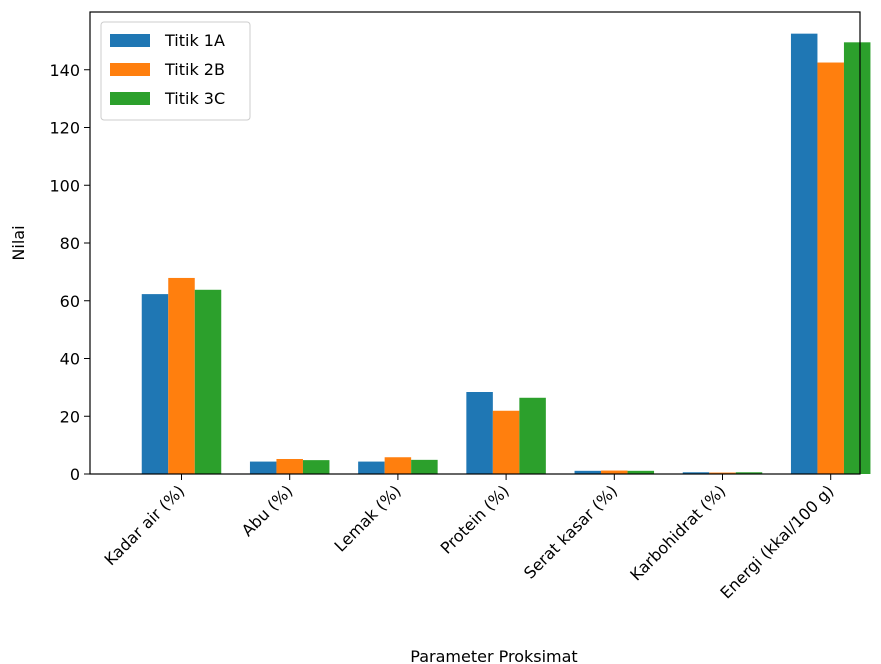  What do you see at coordinates (493, 655) in the screenshot?
I see `x-axis-title: Parameter Proksimat` at bounding box center [493, 655].